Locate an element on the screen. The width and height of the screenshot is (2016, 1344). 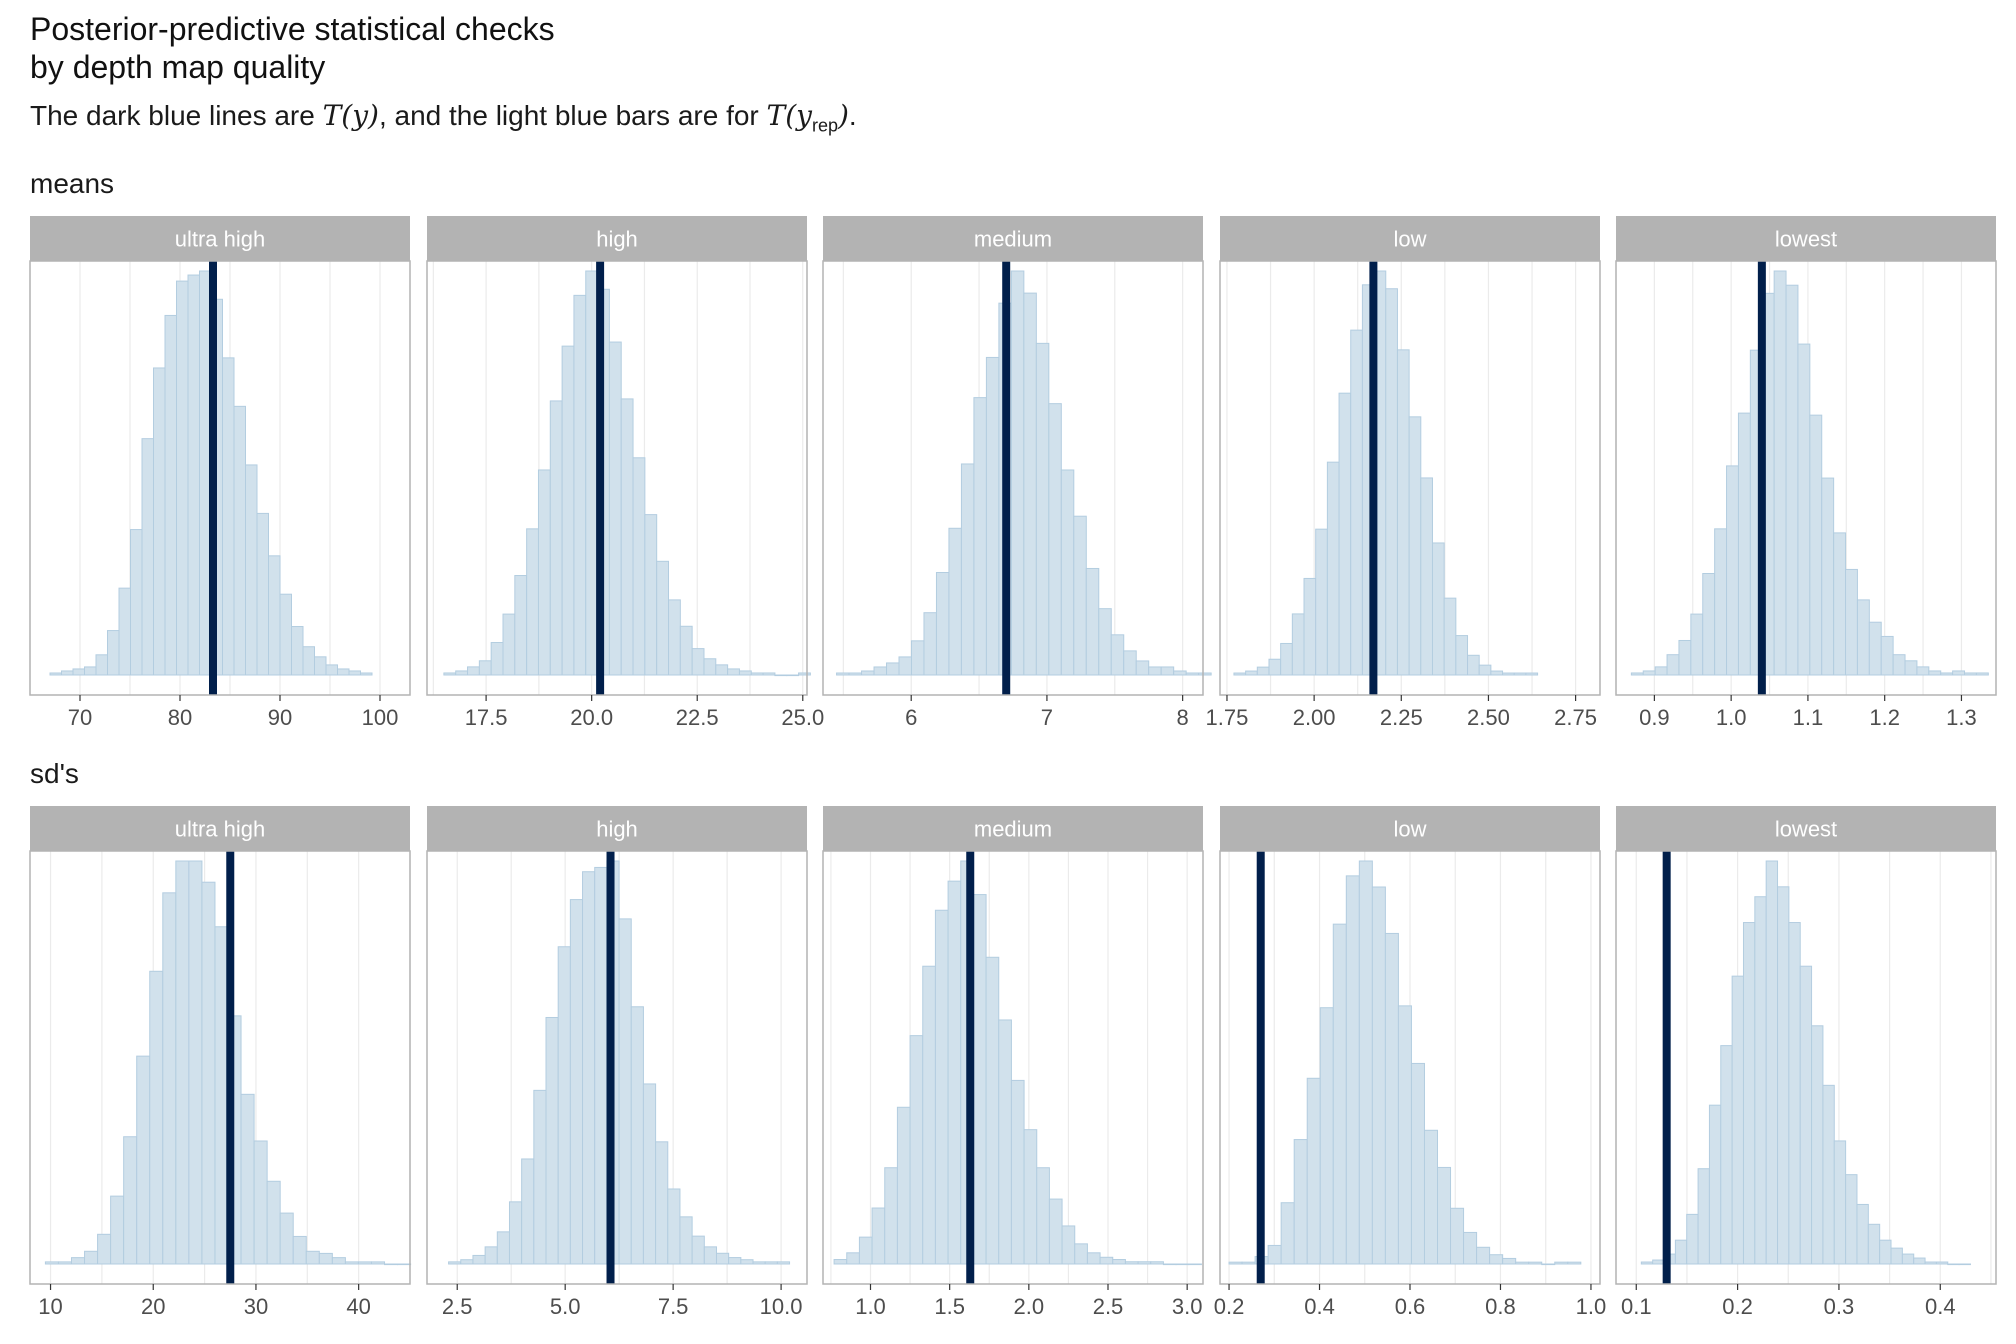
row-label-means: means is located at coordinates (72, 183).